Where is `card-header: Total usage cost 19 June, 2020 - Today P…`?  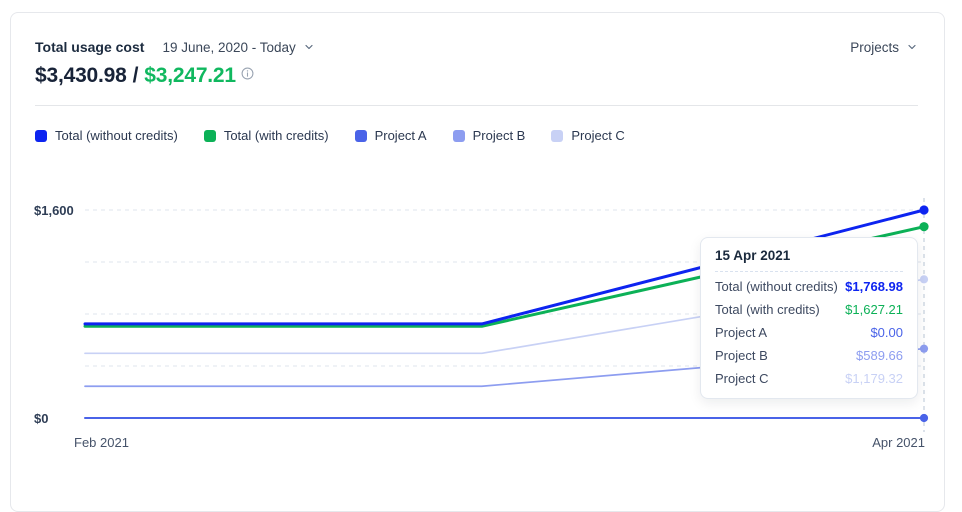
card-header: Total usage cost 19 June, 2020 - Today P… is located at coordinates (476, 47).